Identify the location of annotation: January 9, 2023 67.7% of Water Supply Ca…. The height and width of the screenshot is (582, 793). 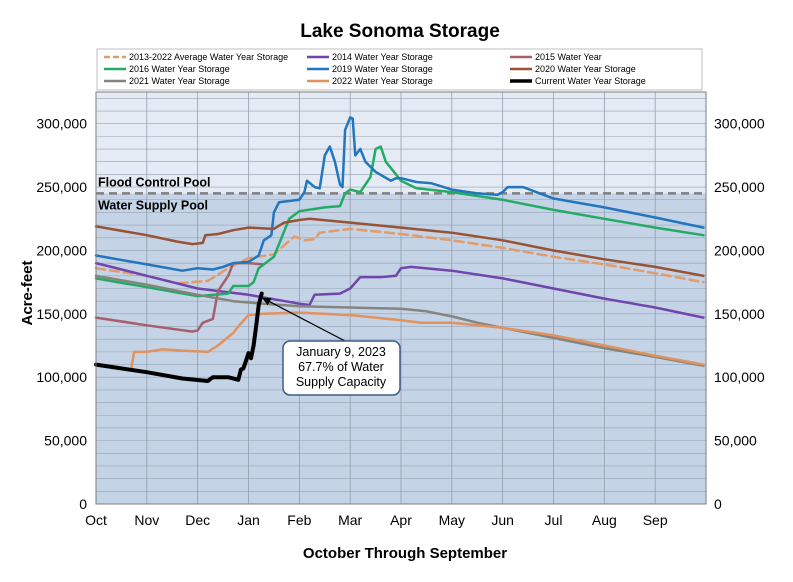
(331, 346).